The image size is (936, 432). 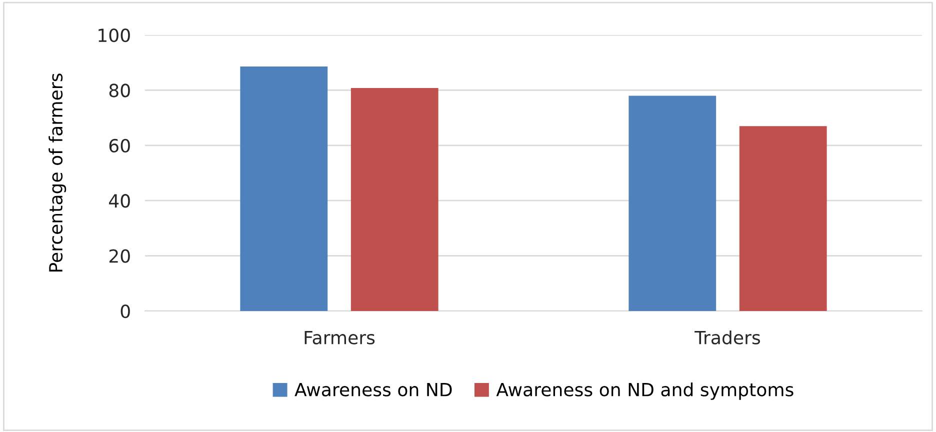 I want to click on y-tick-label: 80, so click(x=119, y=91).